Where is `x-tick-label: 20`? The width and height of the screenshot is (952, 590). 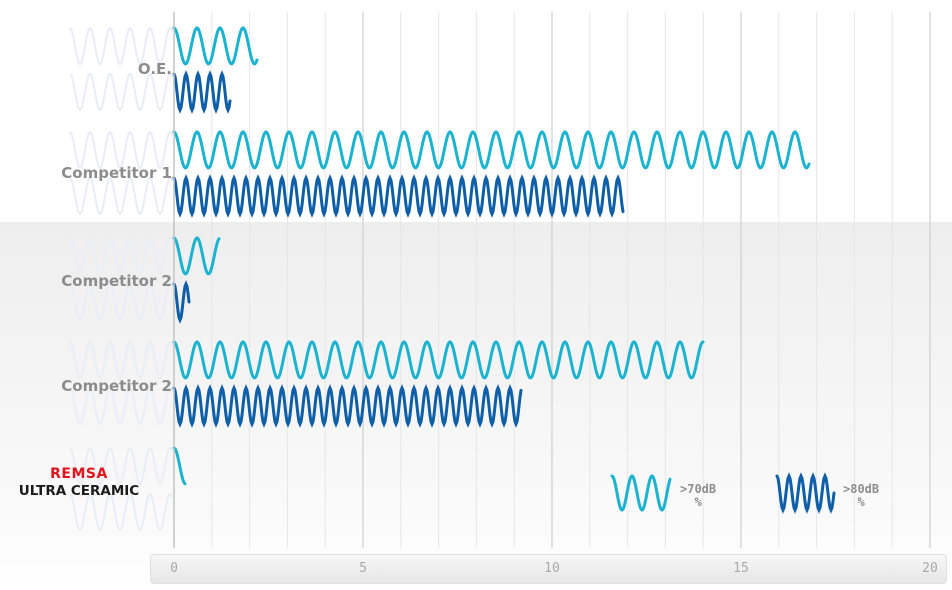
x-tick-label: 20 is located at coordinates (930, 568).